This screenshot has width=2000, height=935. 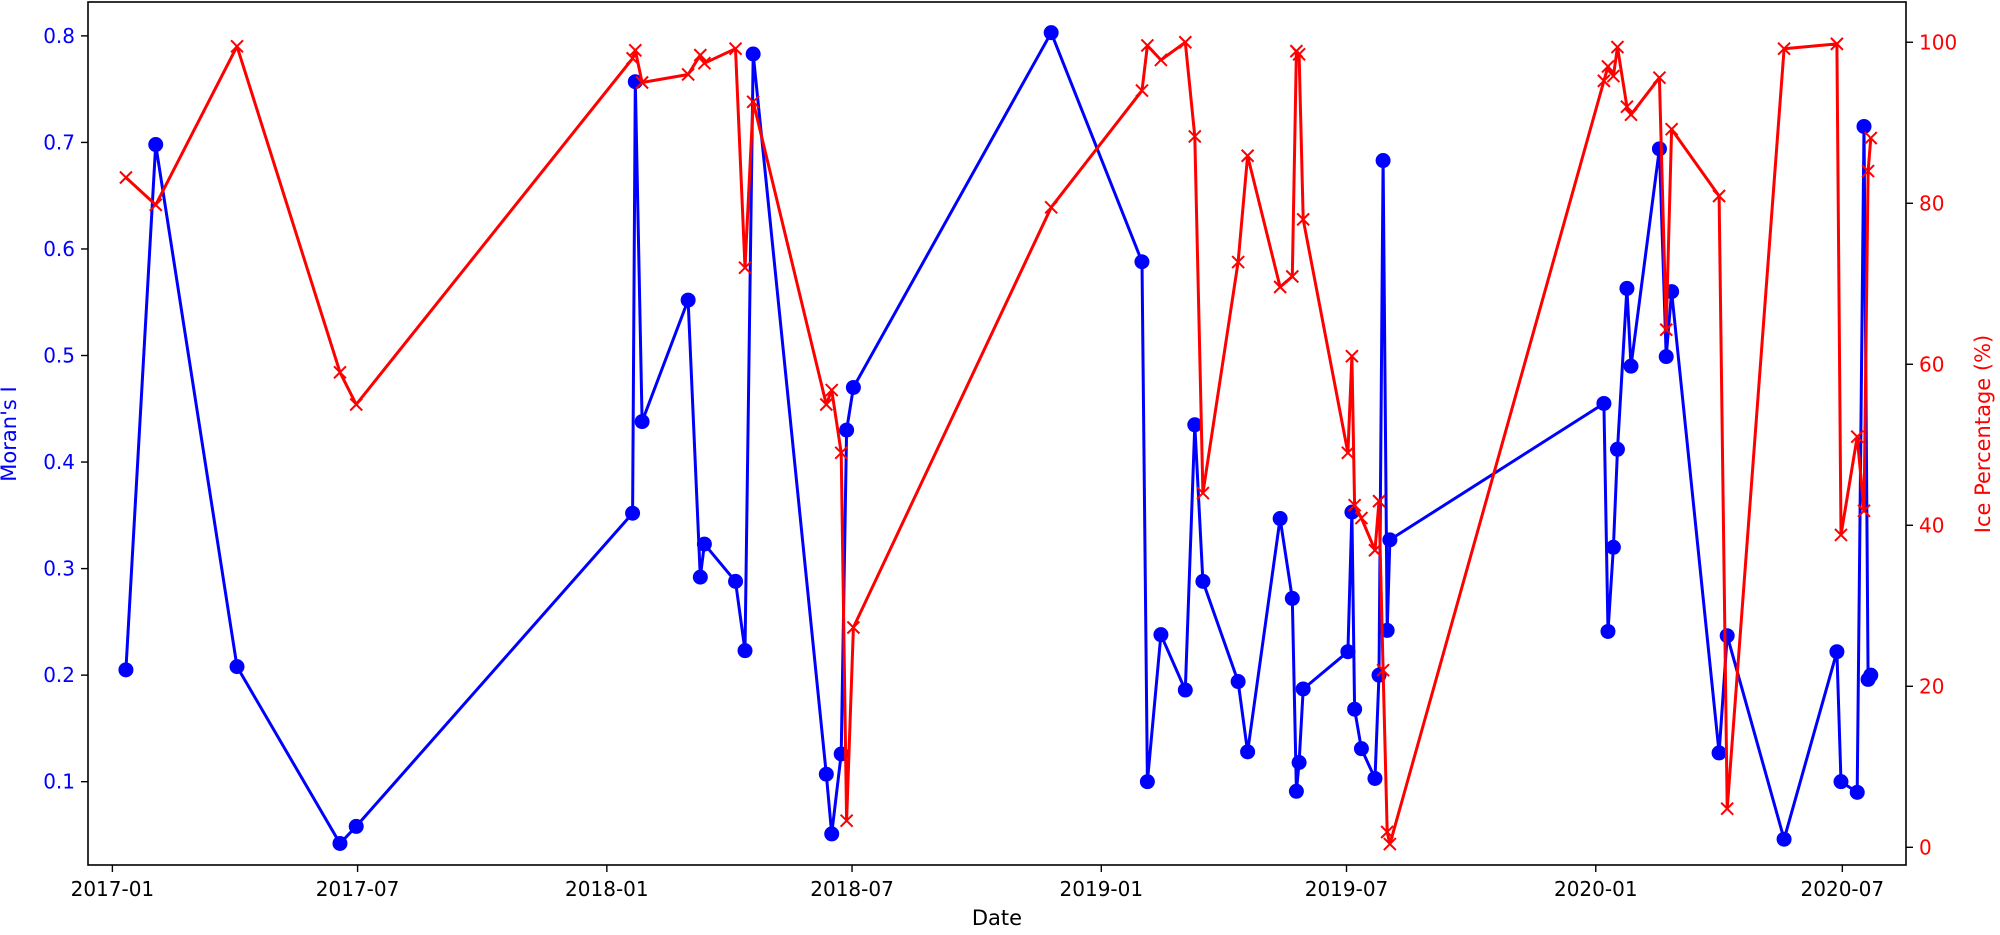 I want to click on x-tick-label: 2018-07, so click(x=852, y=889).